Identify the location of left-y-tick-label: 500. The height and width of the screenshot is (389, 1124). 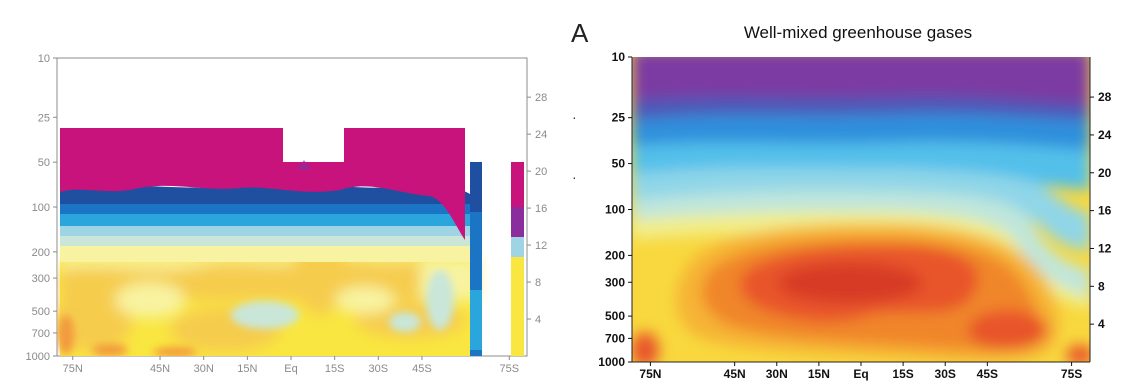
(41, 312).